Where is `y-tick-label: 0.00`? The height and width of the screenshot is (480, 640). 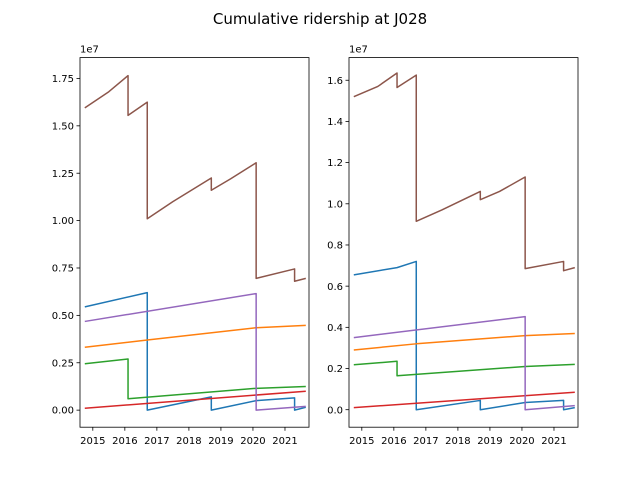
y-tick-label: 0.00 is located at coordinates (63, 411).